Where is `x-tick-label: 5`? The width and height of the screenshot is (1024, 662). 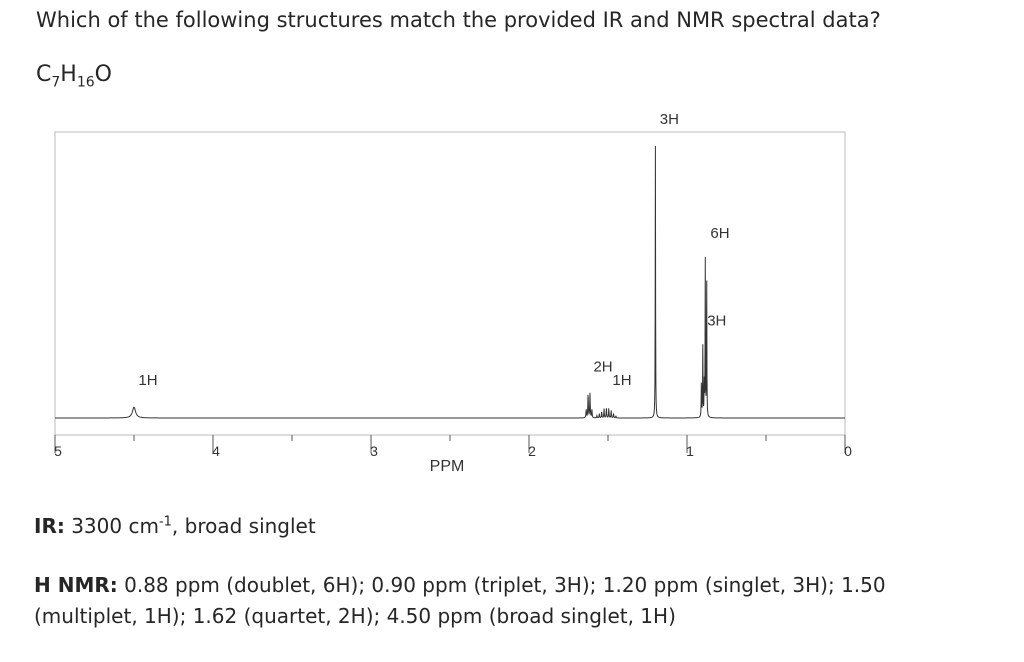 x-tick-label: 5 is located at coordinates (58, 451).